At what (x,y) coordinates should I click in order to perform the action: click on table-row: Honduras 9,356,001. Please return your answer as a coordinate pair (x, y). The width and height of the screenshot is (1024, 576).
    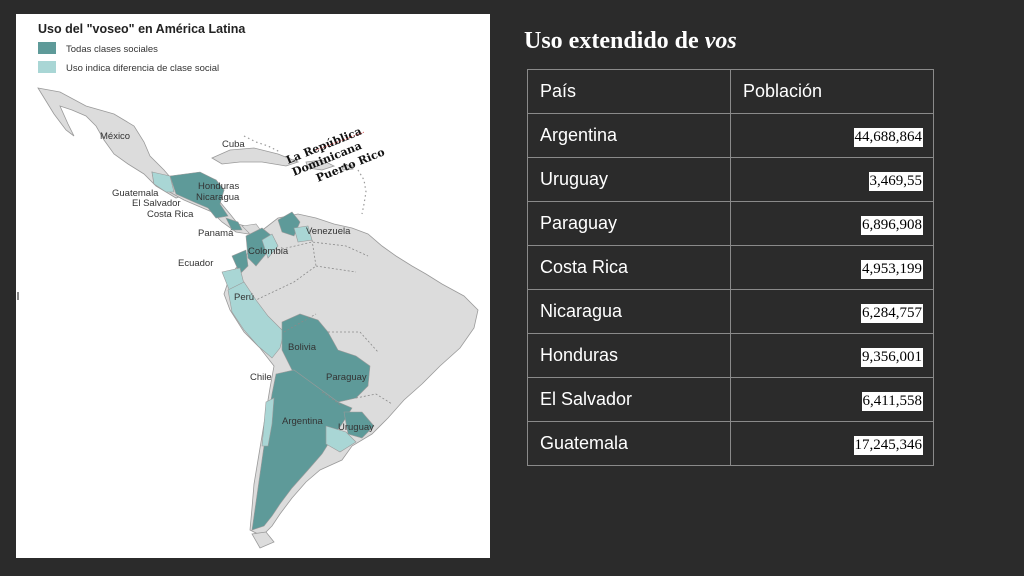
    Looking at the image, I should click on (730, 355).